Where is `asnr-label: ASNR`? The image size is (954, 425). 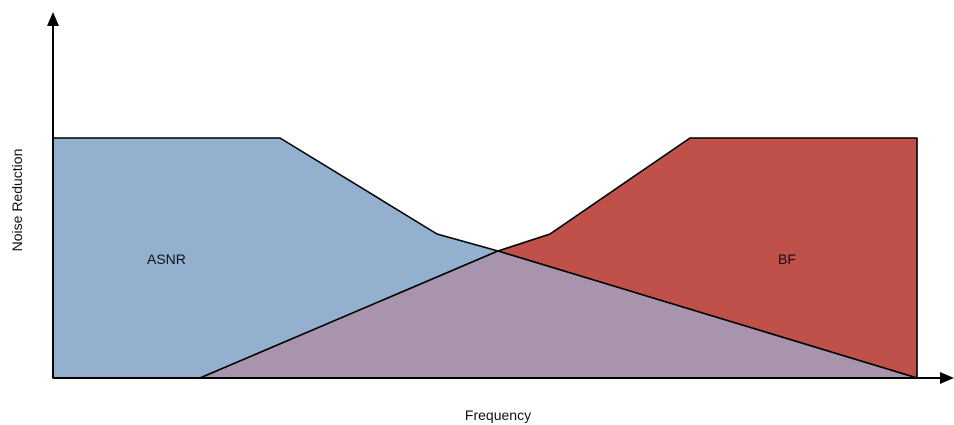 asnr-label: ASNR is located at coordinates (166, 259).